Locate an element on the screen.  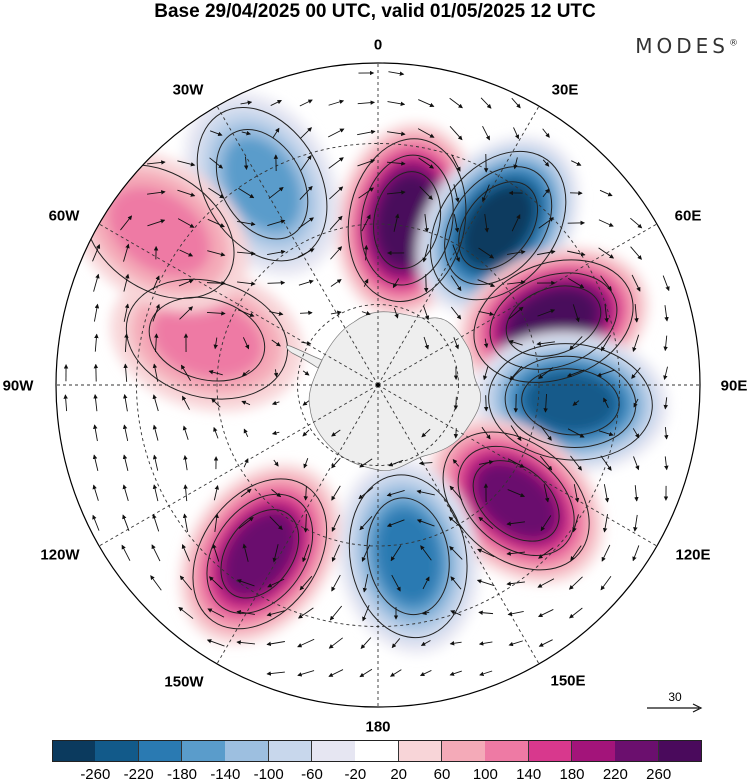
reference-vector: 30 is located at coordinates (675, 705).